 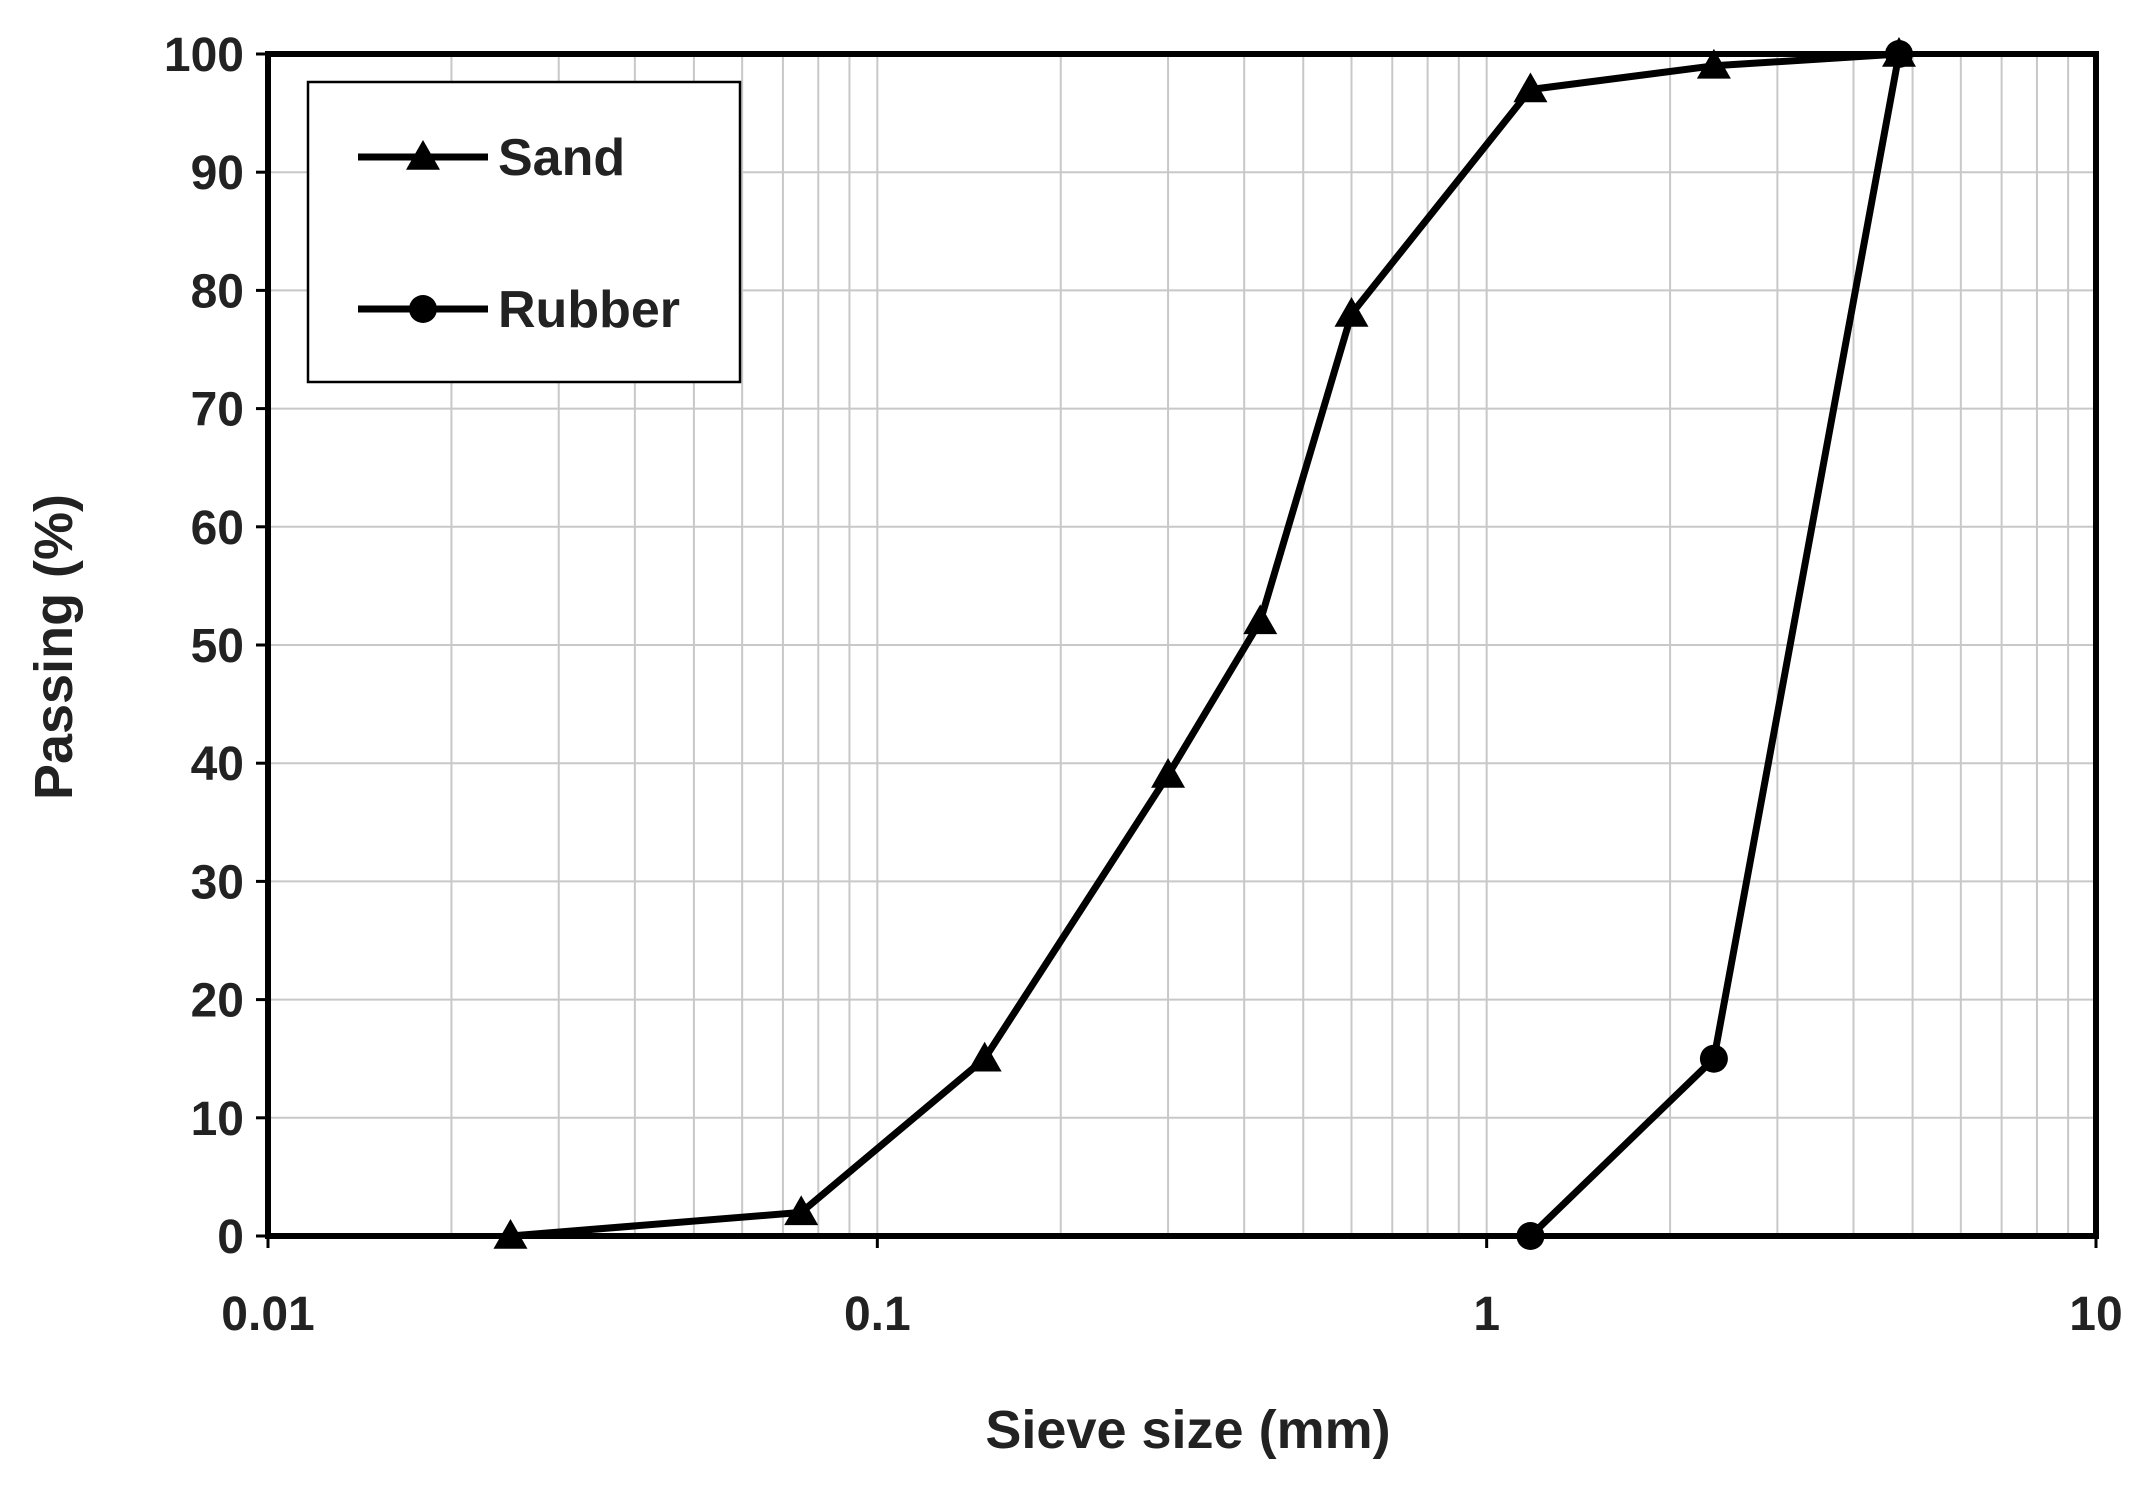 What do you see at coordinates (230, 1237) in the screenshot?
I see `y-tick-label: 0` at bounding box center [230, 1237].